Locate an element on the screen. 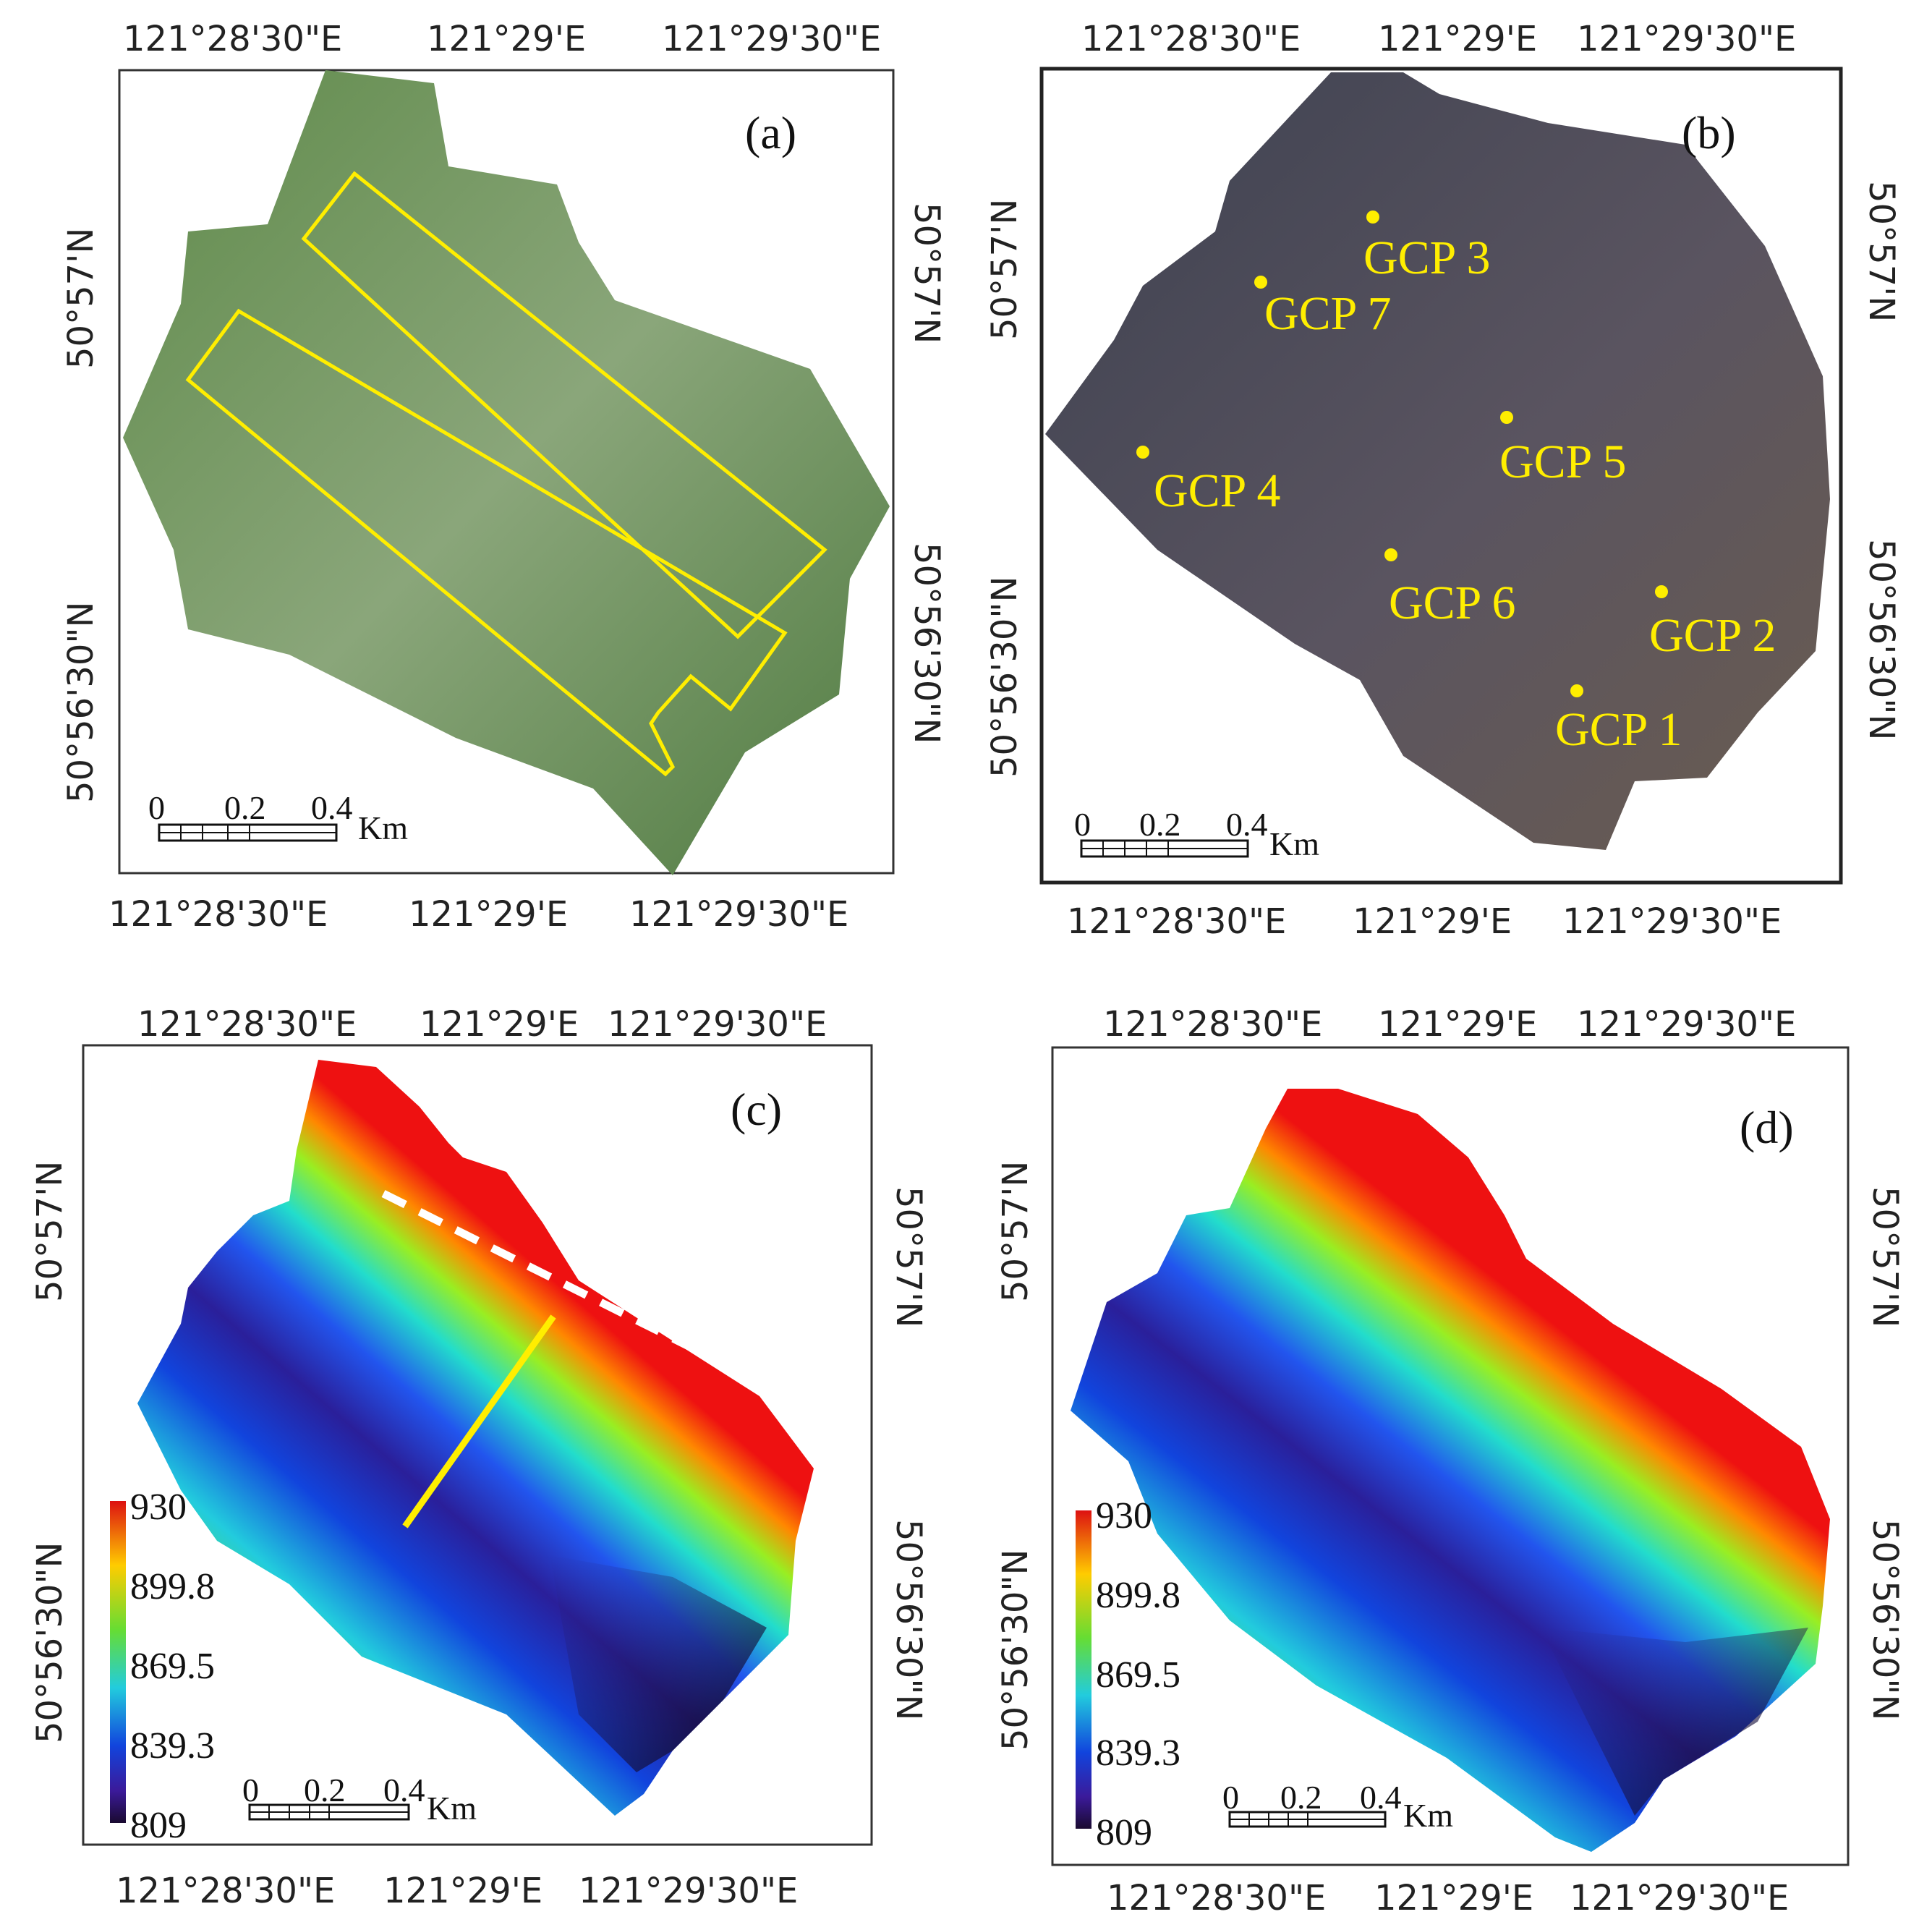 The image size is (1932, 1930). panel-a-top-lon-3: 121°29'30"E is located at coordinates (771, 39).